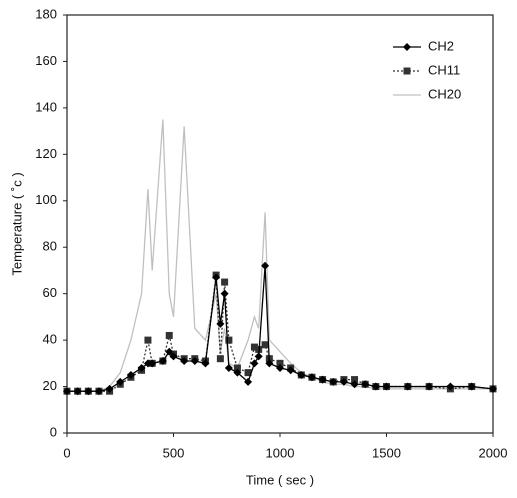  I want to click on y-tick-label: 80, so click(50, 246).